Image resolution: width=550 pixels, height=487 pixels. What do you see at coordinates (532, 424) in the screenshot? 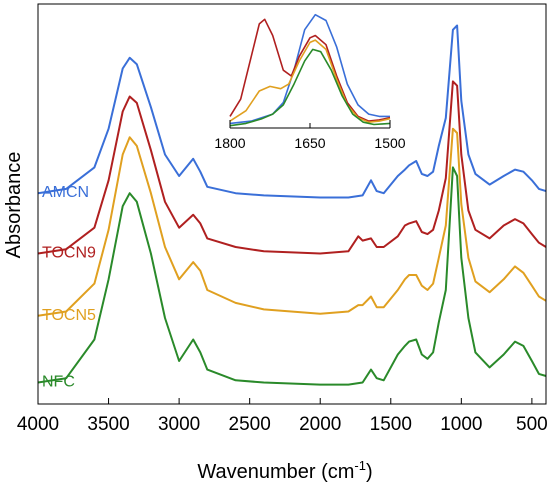
I see `x-tick-label: 500` at bounding box center [532, 424].